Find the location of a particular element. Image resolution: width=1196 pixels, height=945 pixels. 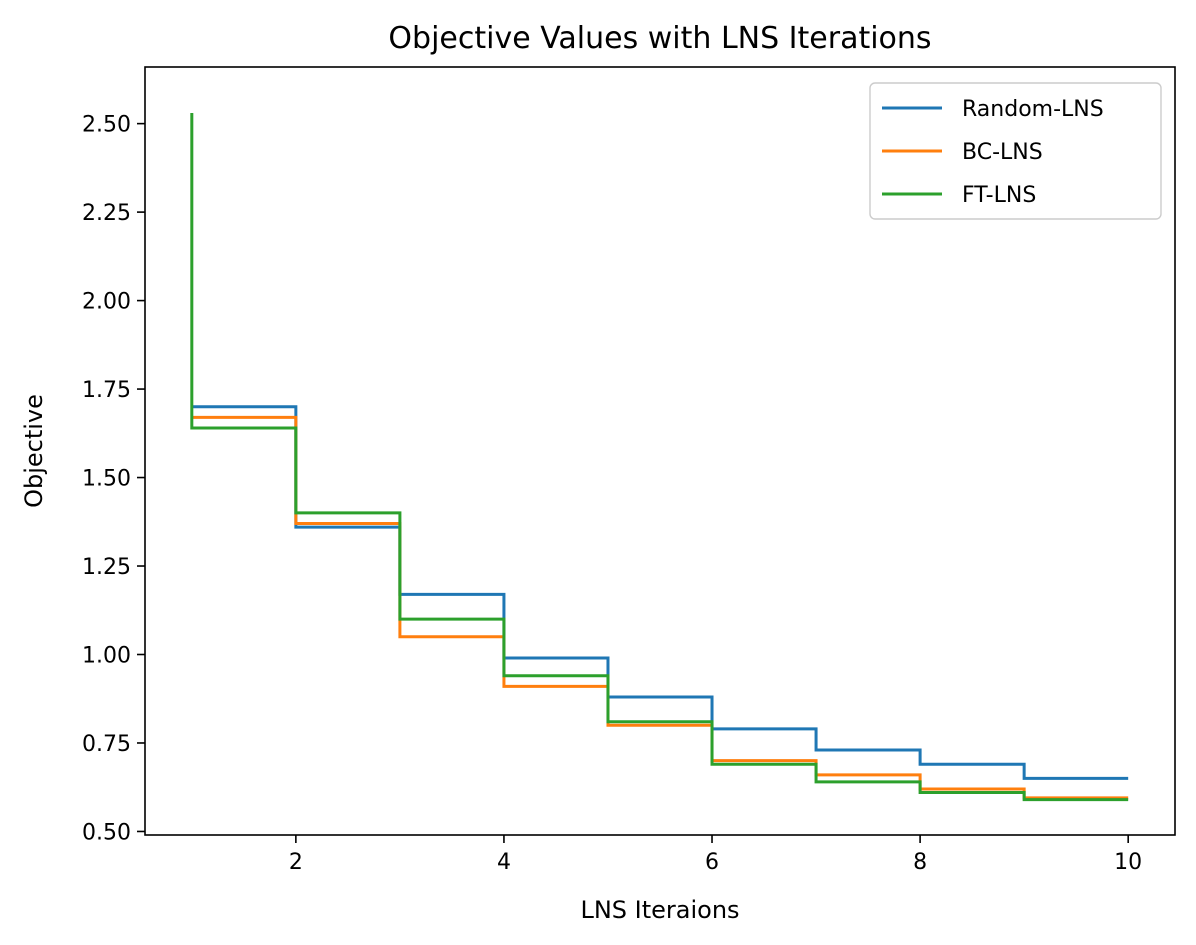

legend-box is located at coordinates (1015, 151).